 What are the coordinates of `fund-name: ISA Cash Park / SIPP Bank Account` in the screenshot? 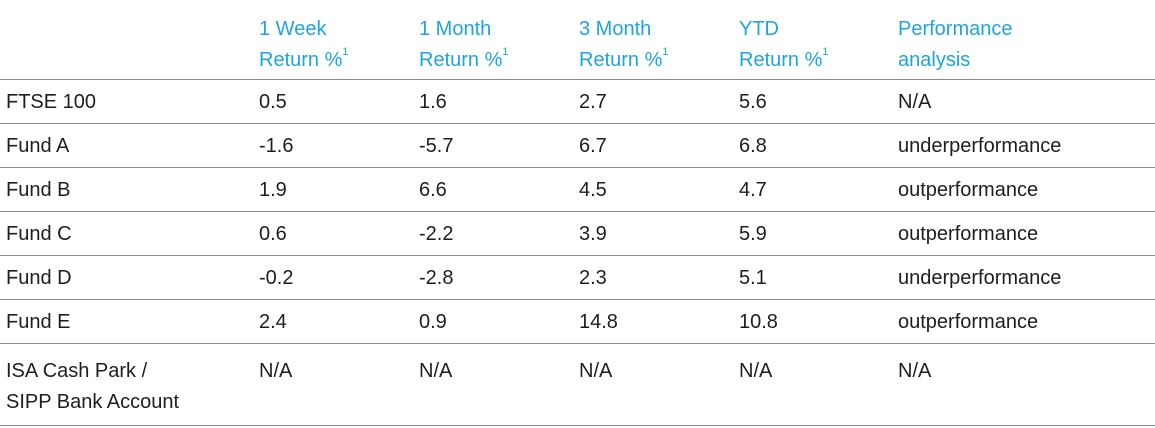 It's located at (92, 387).